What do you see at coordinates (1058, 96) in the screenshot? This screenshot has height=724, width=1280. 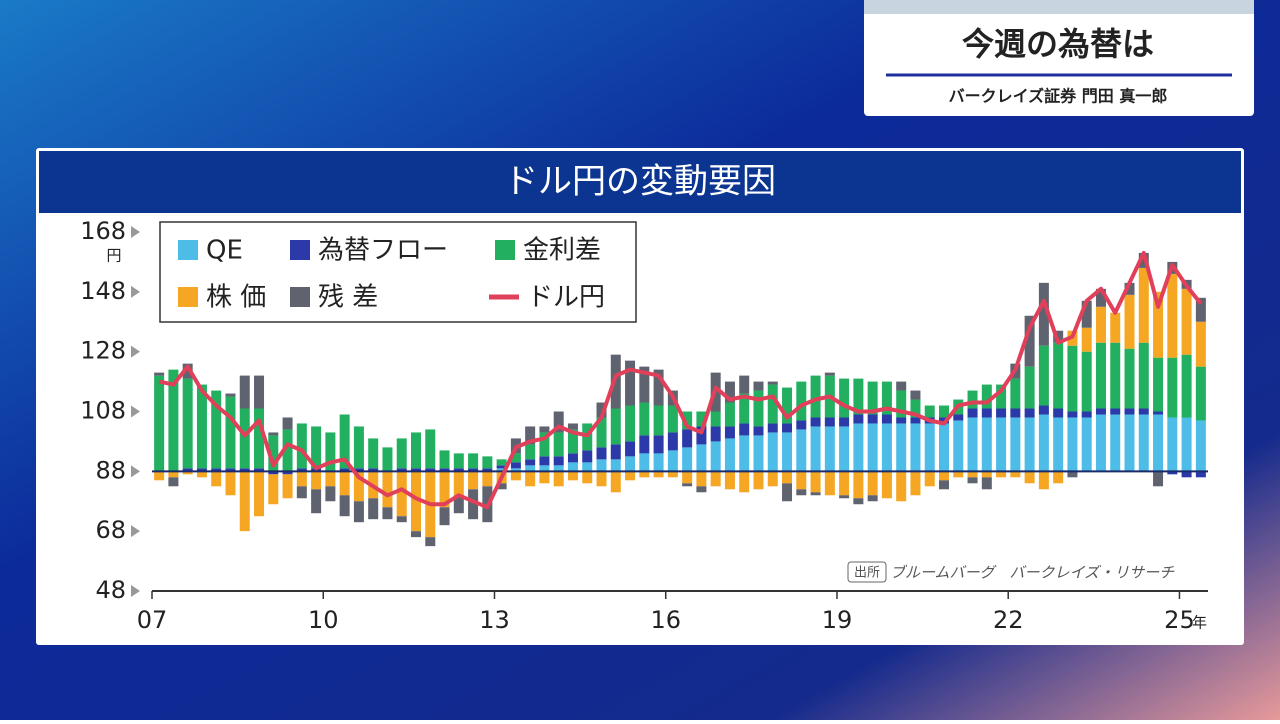 I see `speaker: バークレイズ証券 門田 真一郎` at bounding box center [1058, 96].